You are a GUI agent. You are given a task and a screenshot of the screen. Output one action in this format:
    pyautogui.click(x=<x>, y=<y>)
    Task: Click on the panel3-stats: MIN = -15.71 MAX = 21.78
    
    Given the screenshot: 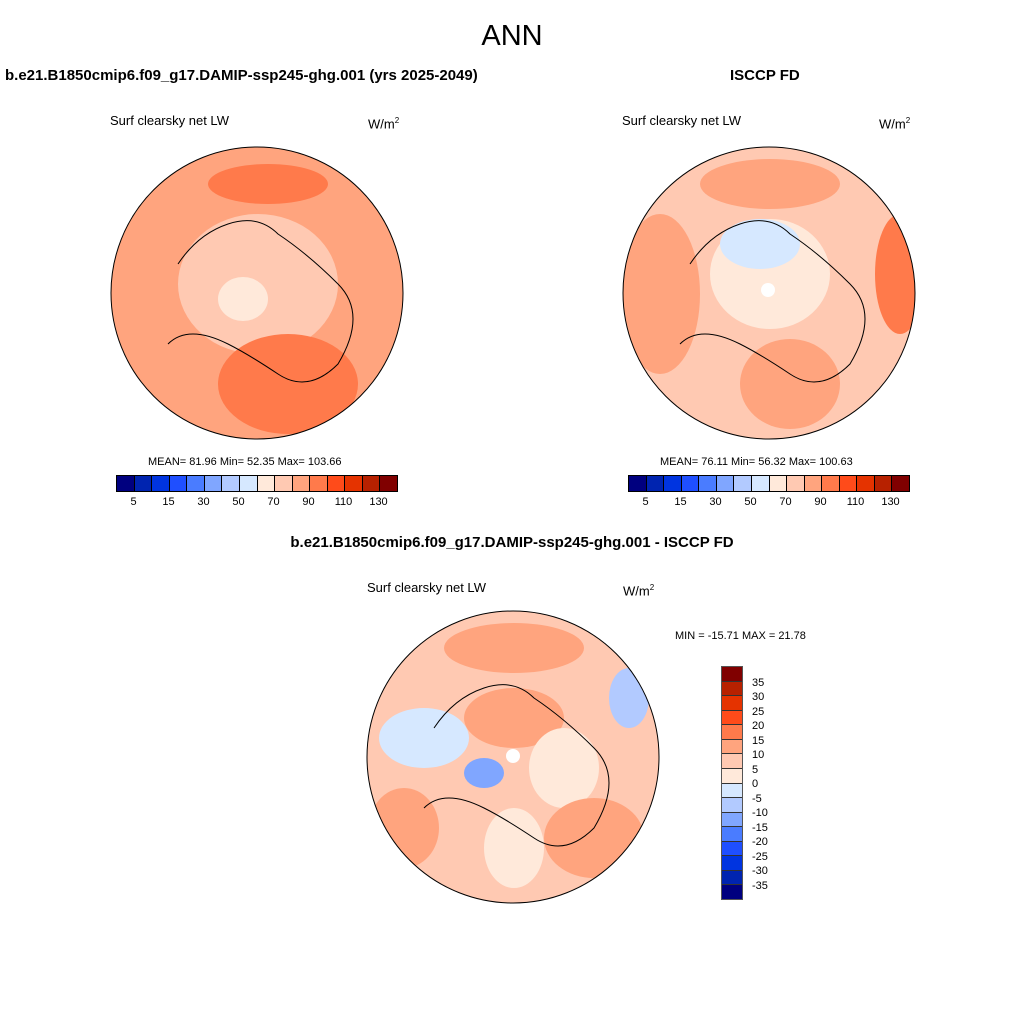 What is the action you would take?
    pyautogui.click(x=740, y=636)
    